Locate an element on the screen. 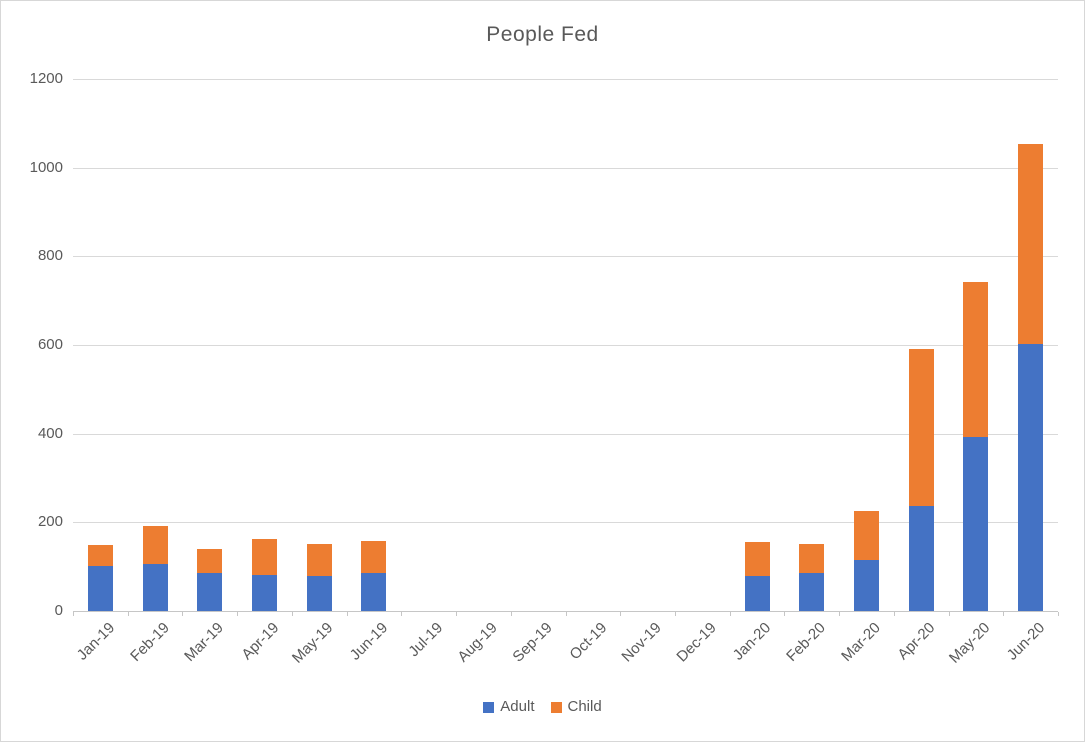 The image size is (1085, 742). x-axis-tick-label: Nov-19 is located at coordinates (641, 642).